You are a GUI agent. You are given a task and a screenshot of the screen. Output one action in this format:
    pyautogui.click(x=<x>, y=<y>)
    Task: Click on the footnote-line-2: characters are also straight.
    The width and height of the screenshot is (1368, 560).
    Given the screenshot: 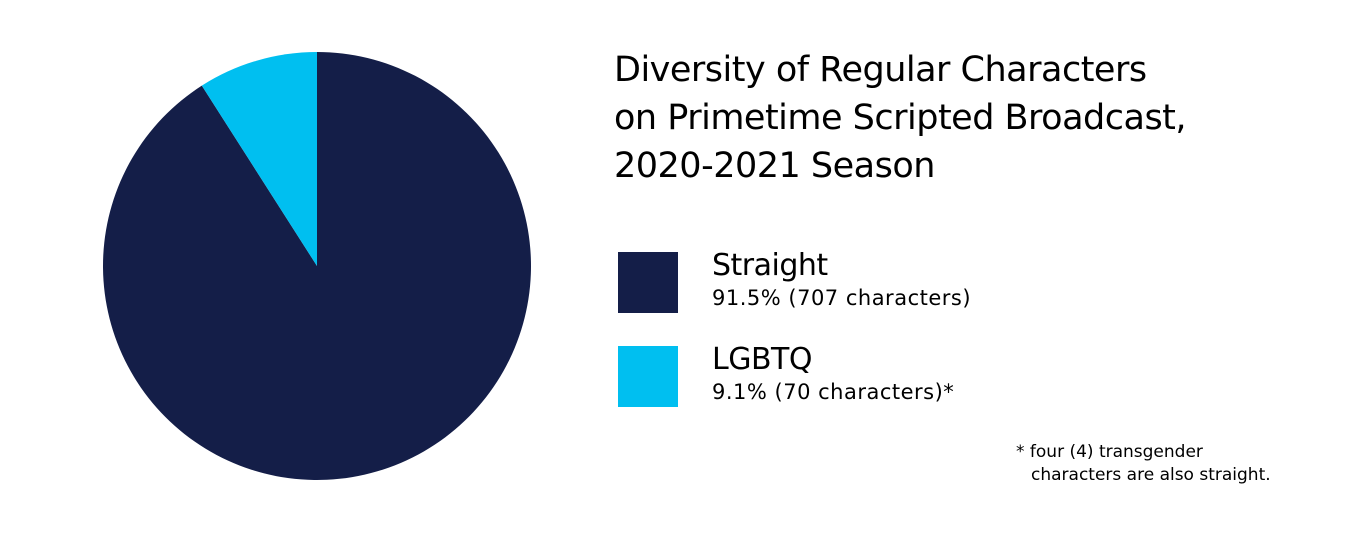 What is the action you would take?
    pyautogui.click(x=1151, y=475)
    